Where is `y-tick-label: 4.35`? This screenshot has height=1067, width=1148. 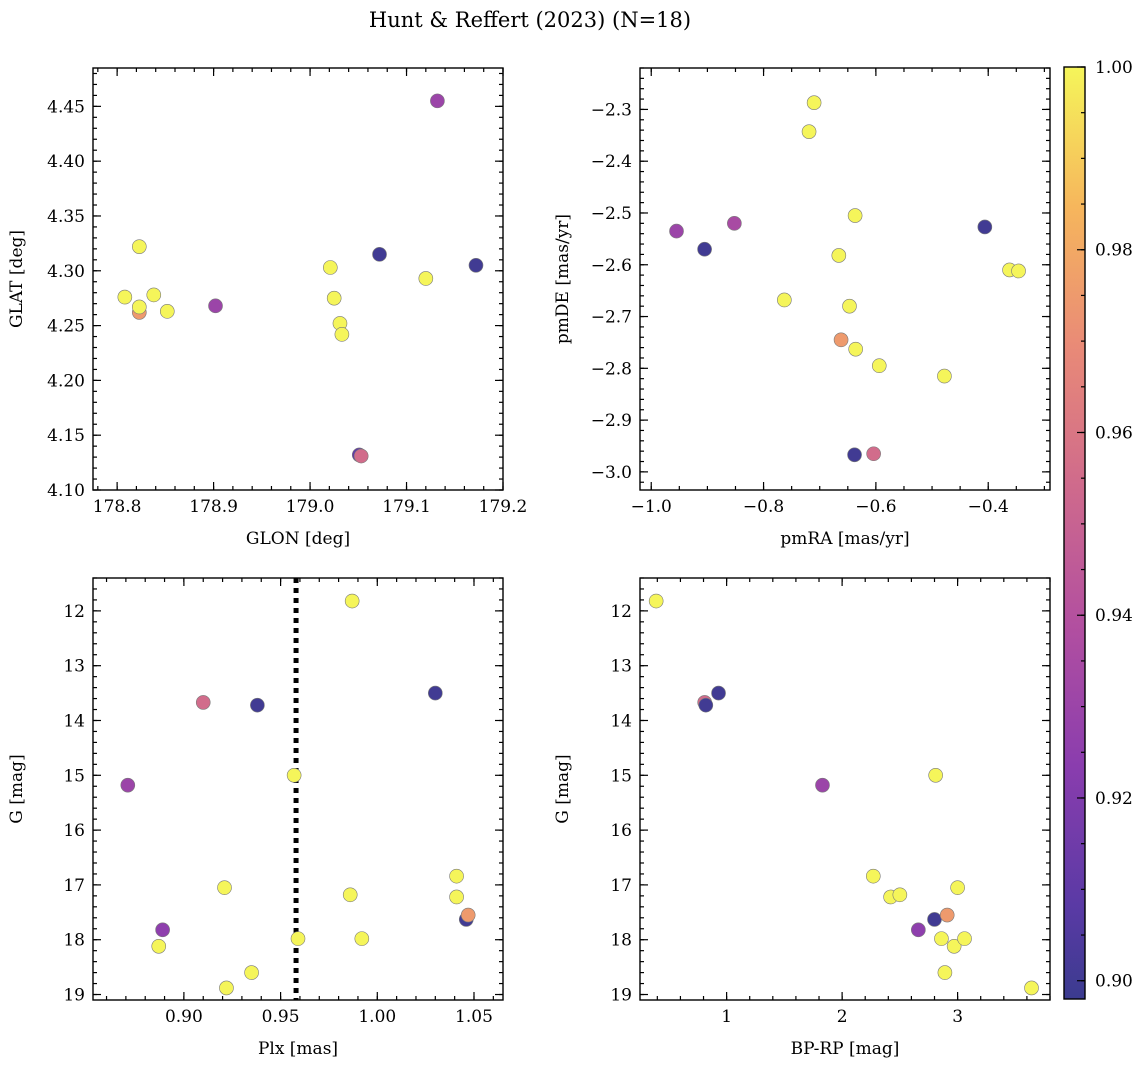 y-tick-label: 4.35 is located at coordinates (66, 217).